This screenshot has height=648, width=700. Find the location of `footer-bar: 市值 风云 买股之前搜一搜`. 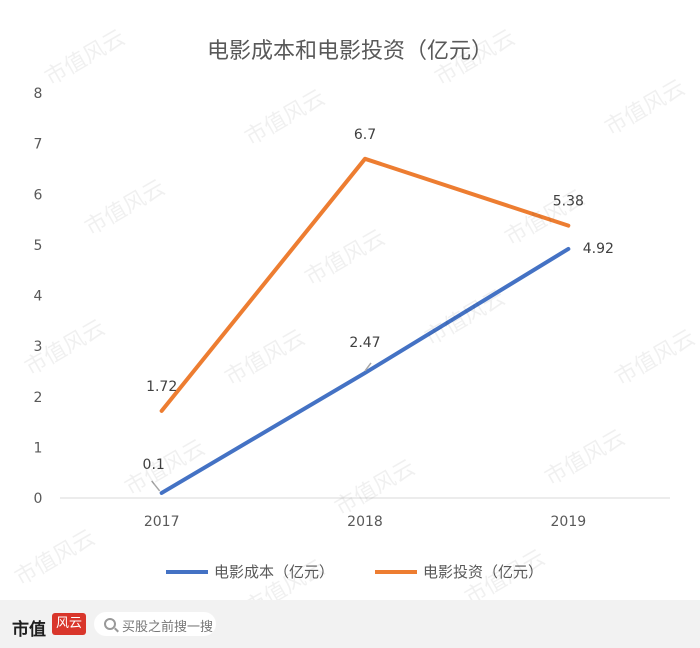

footer-bar: 市值 风云 买股之前搜一搜 is located at coordinates (350, 624).